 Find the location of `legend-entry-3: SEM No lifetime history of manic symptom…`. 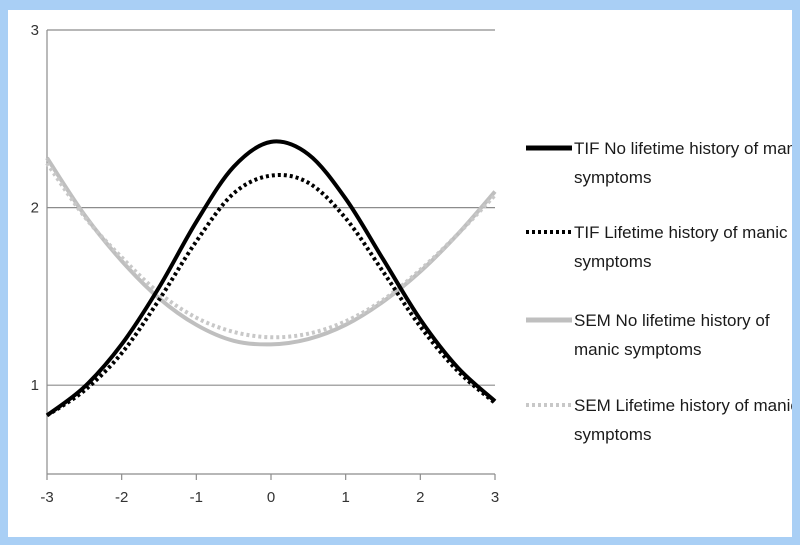

legend-entry-3: SEM No lifetime history of manic symptom… is located at coordinates (650, 335).